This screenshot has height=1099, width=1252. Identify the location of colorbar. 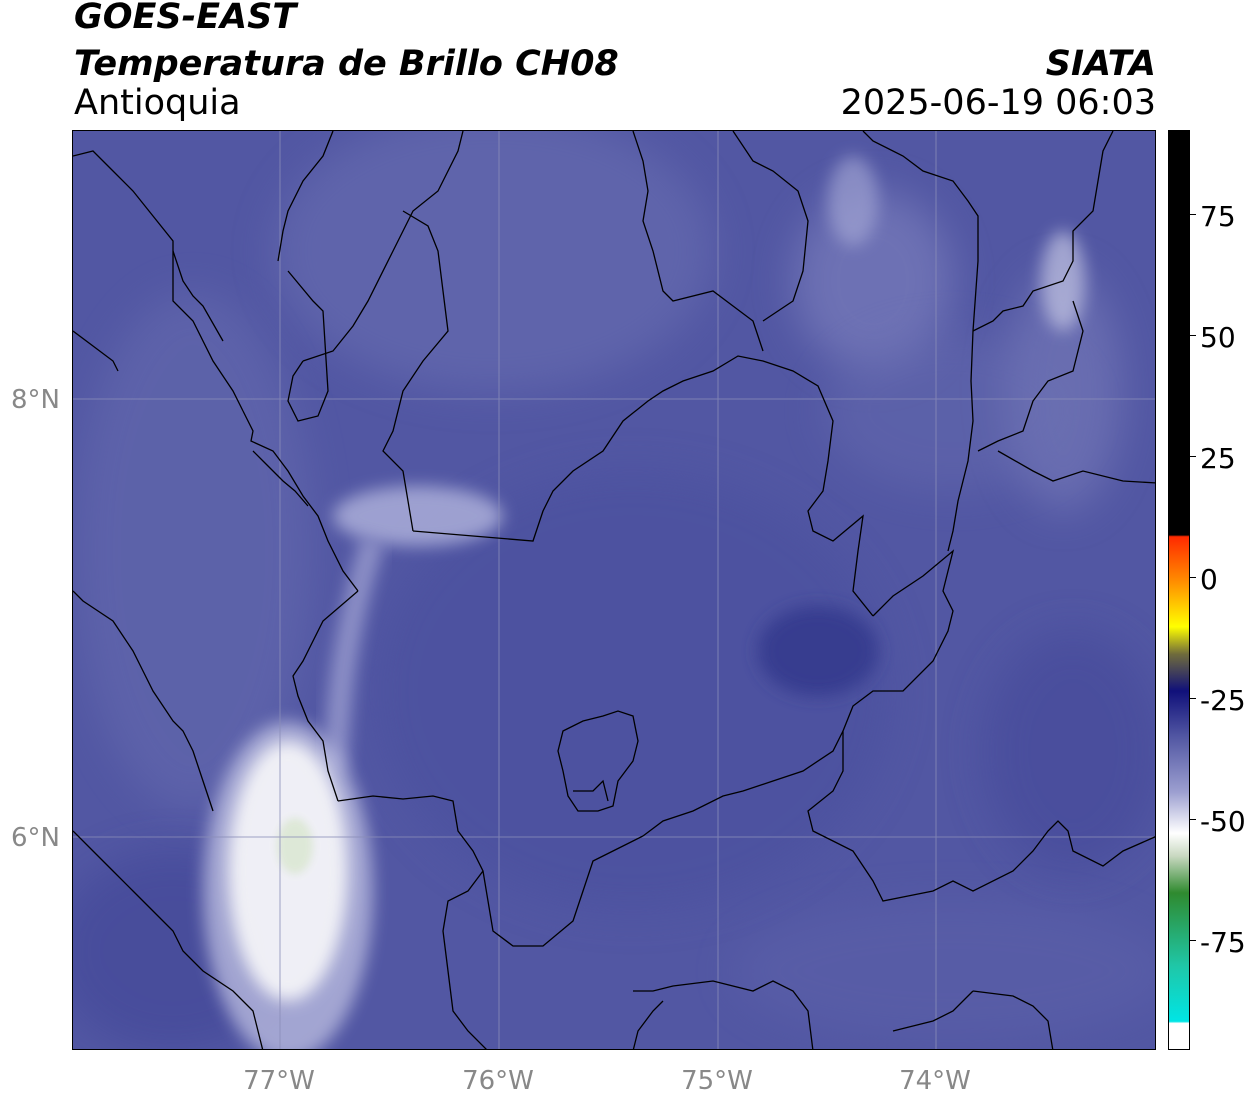
(1179, 590).